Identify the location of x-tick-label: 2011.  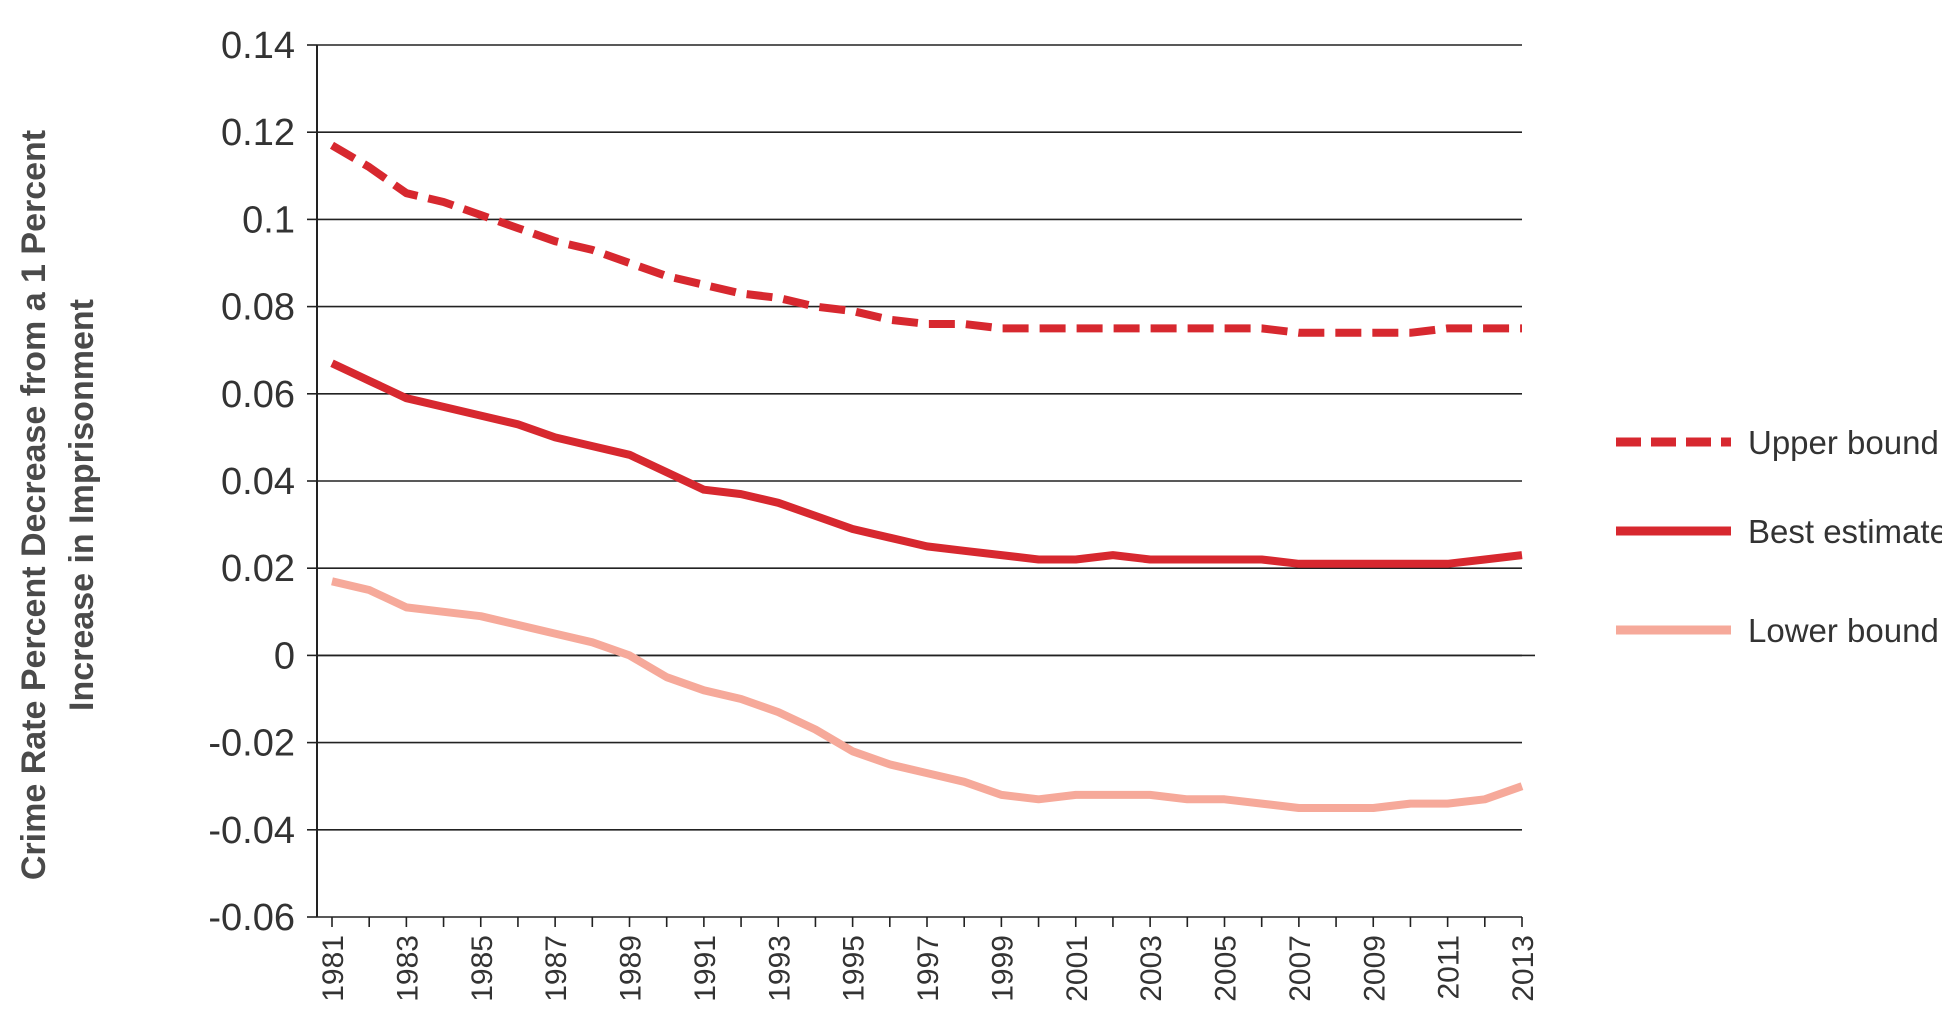
(1449, 967).